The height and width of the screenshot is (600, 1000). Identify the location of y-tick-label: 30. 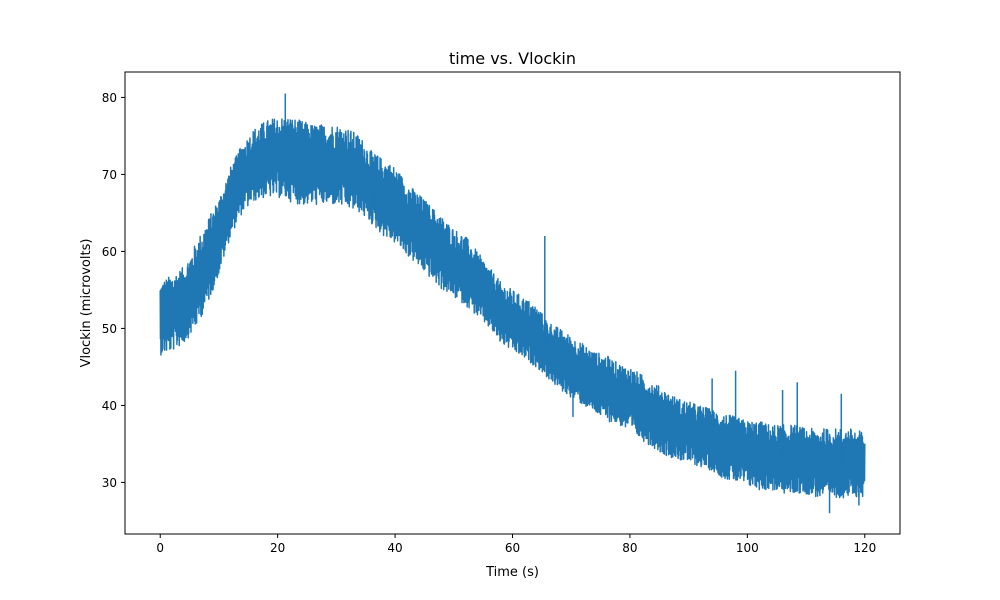
(109, 483).